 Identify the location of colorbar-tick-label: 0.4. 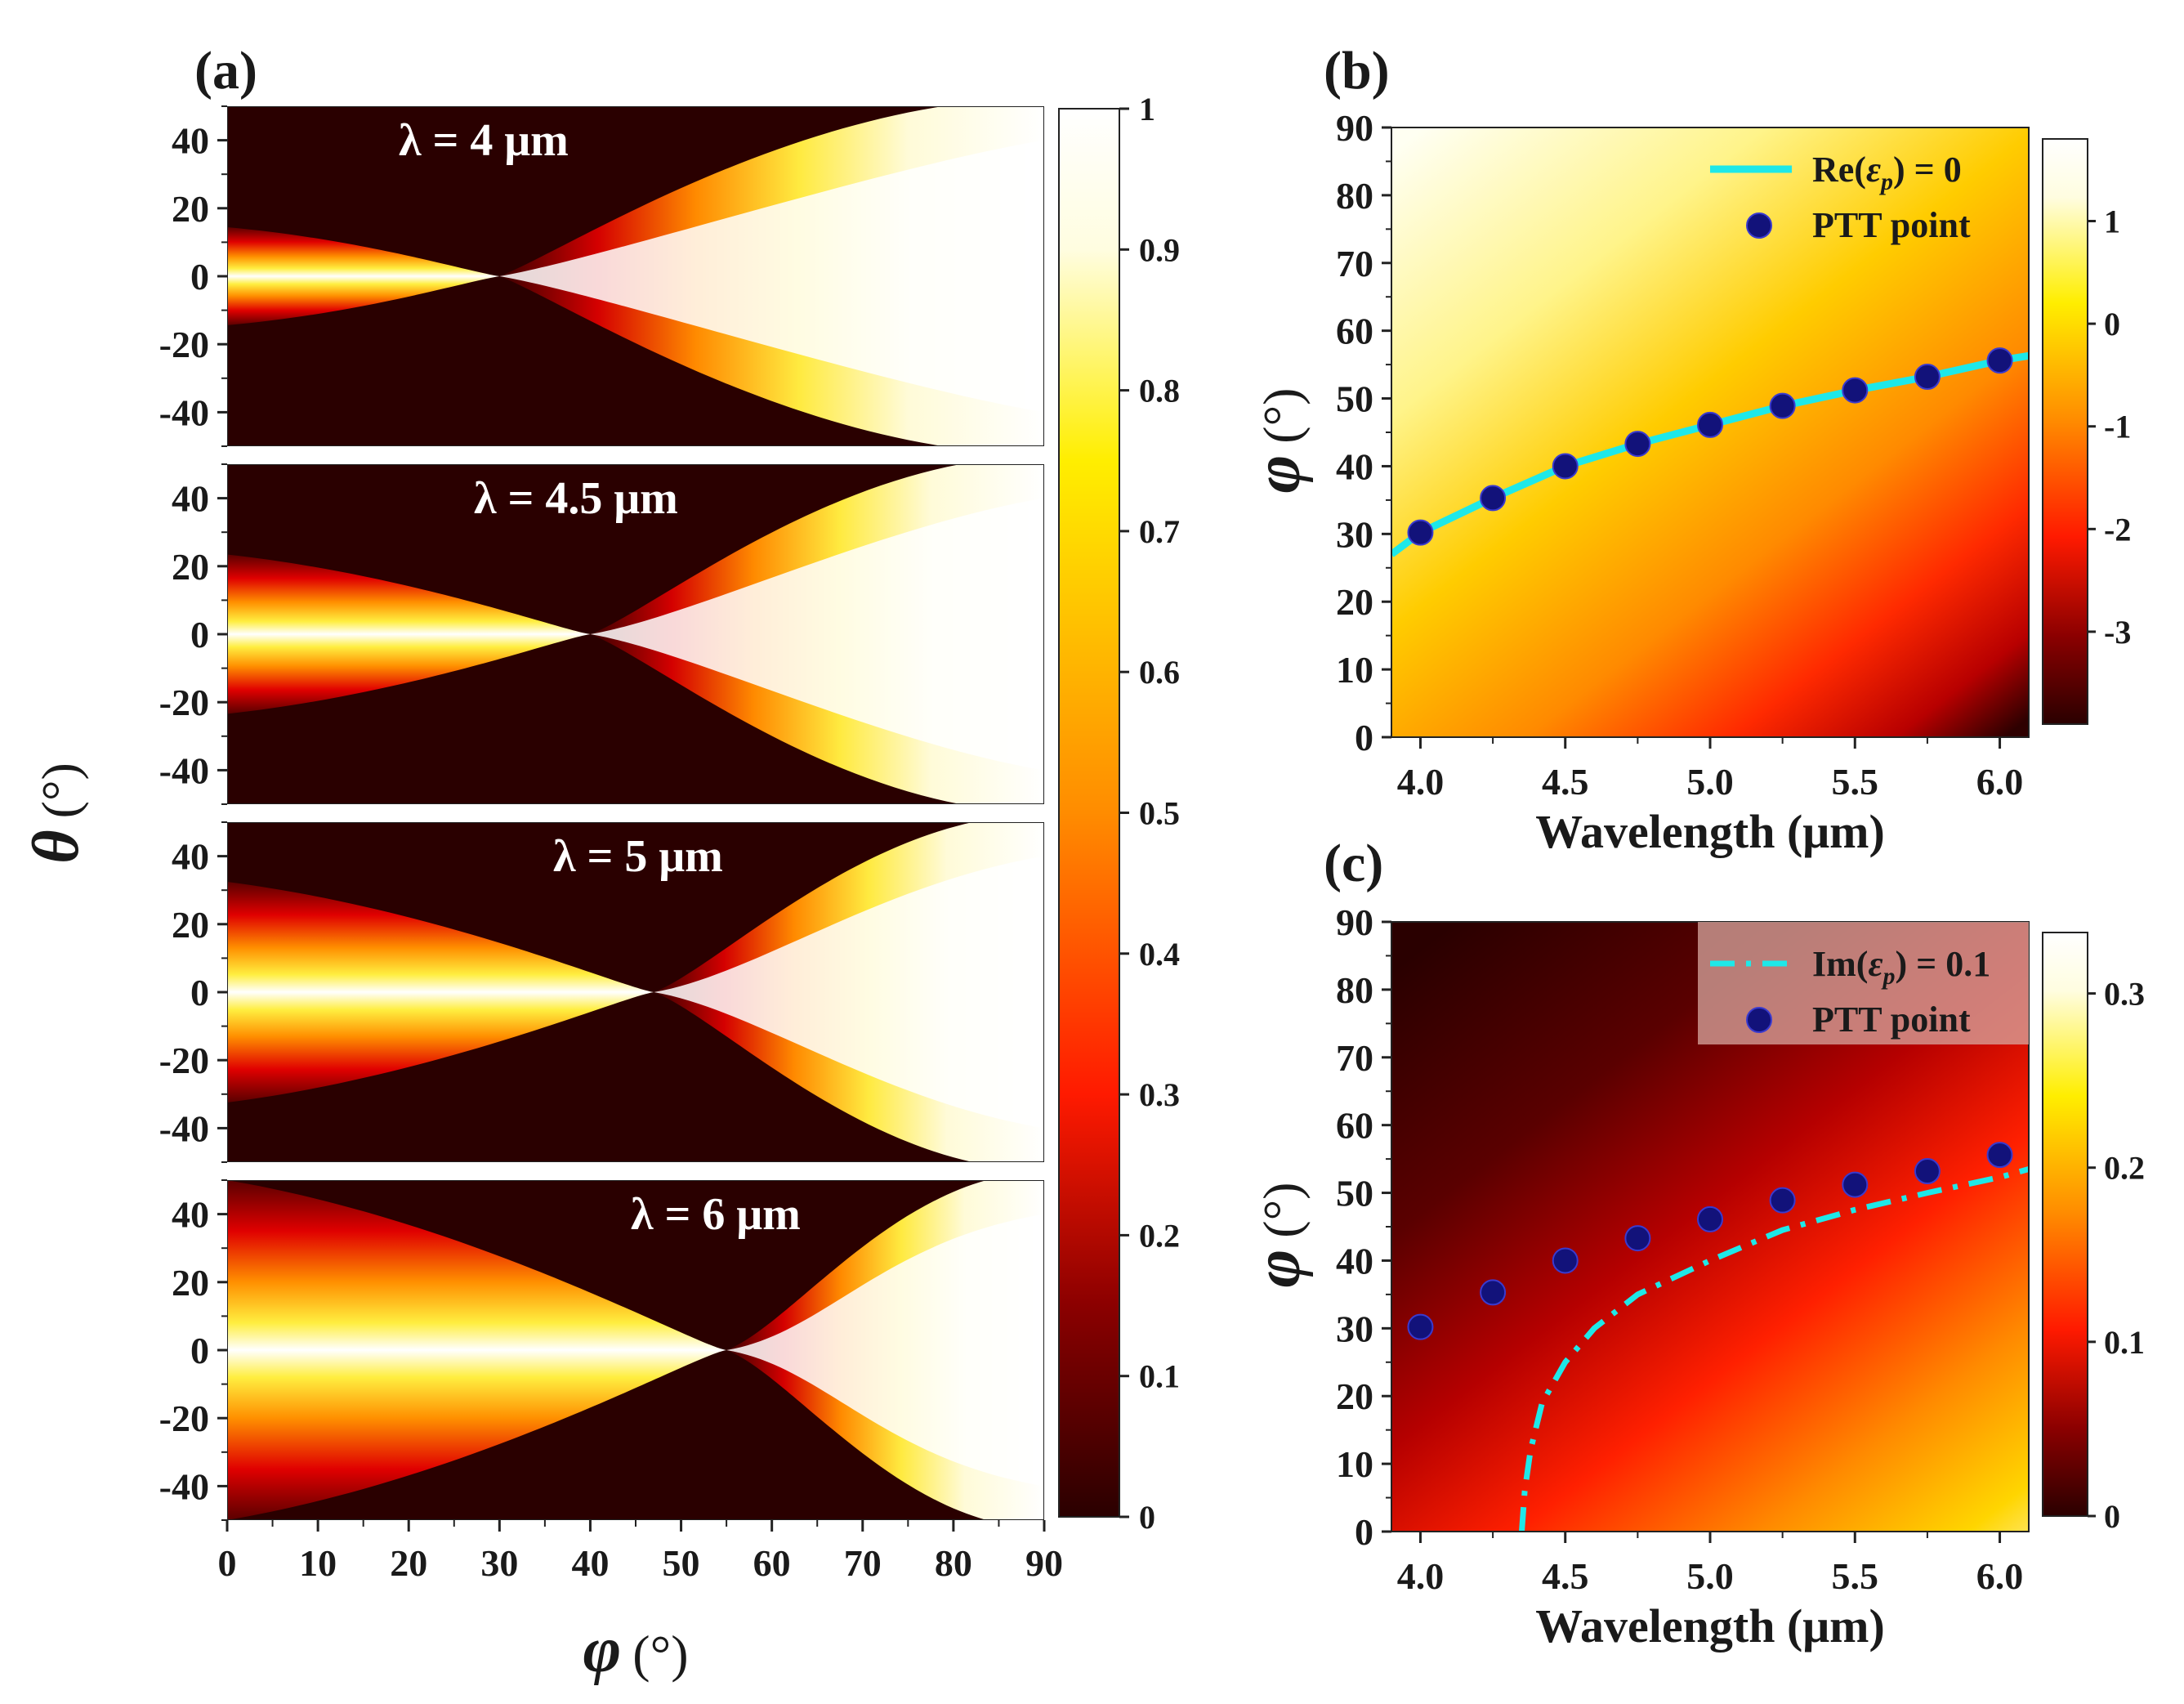
(1159, 955).